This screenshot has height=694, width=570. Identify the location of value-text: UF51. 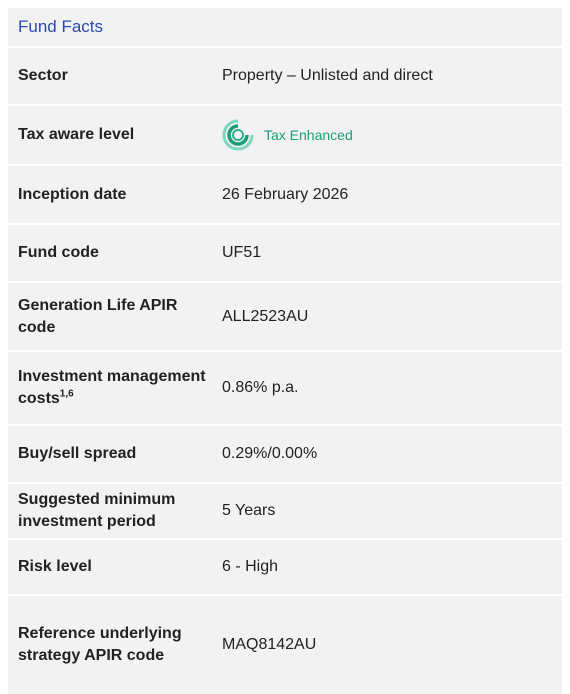
(242, 252).